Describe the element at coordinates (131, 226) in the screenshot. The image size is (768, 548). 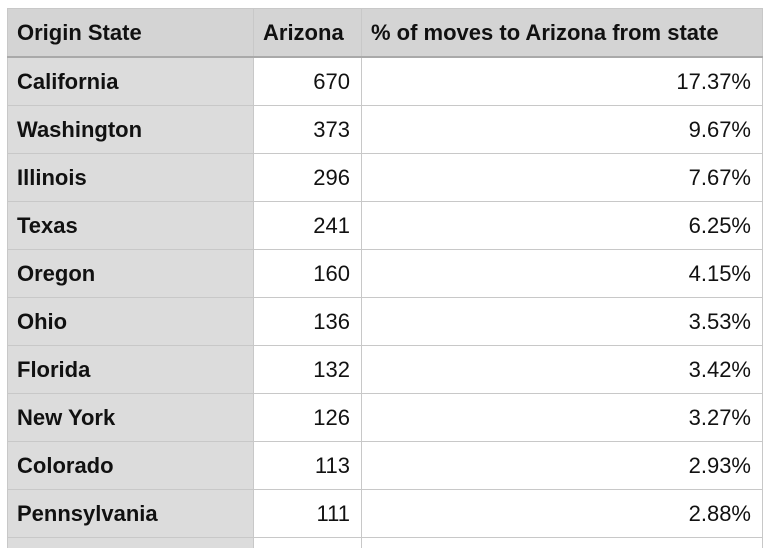
I see `state-cell: Texas` at that location.